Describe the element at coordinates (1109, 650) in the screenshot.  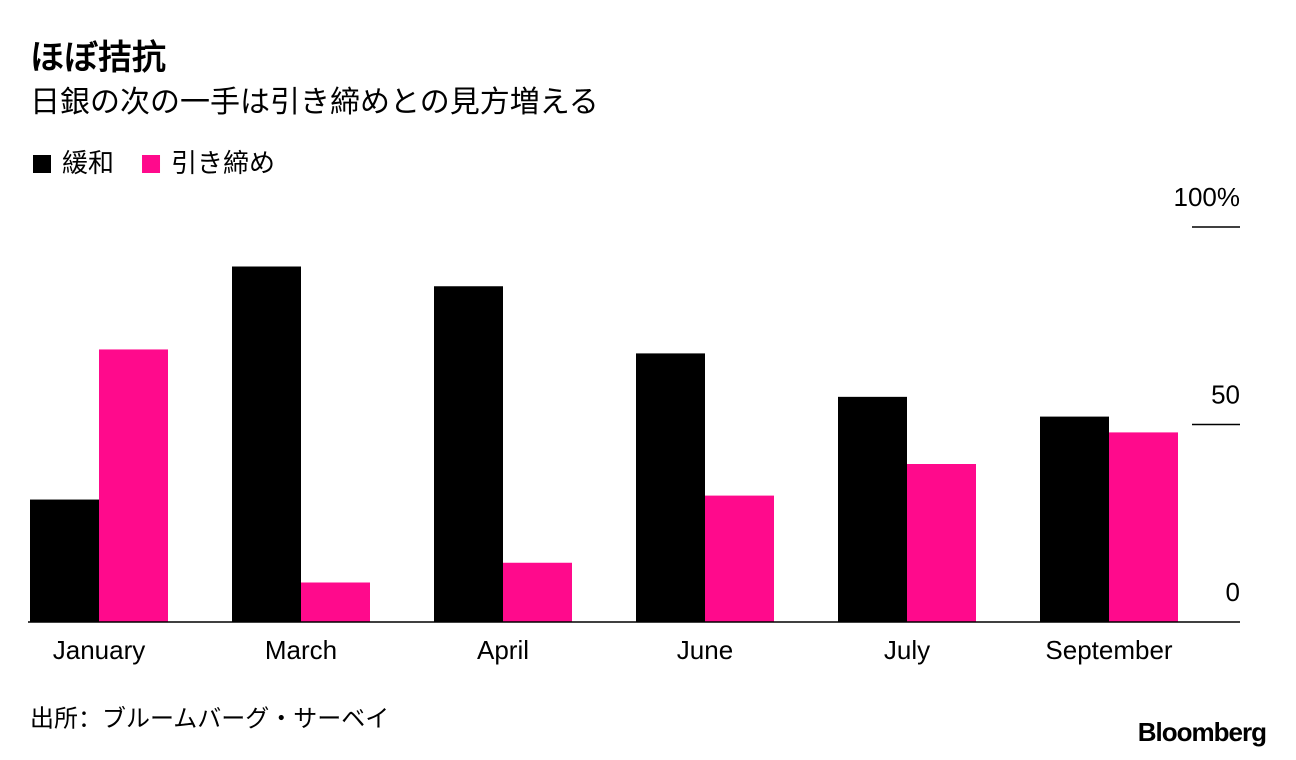
I see `x-tick-label: September` at that location.